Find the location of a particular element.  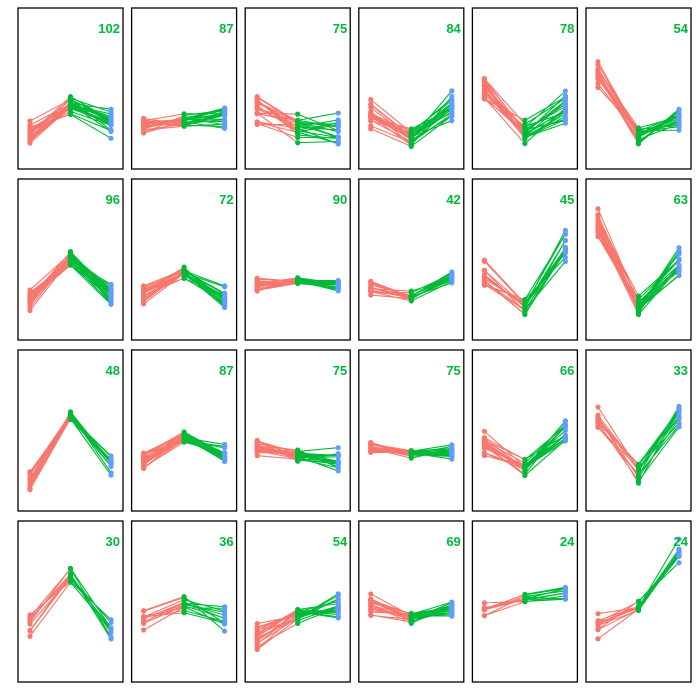

panel: 54 is located at coordinates (638, 88).